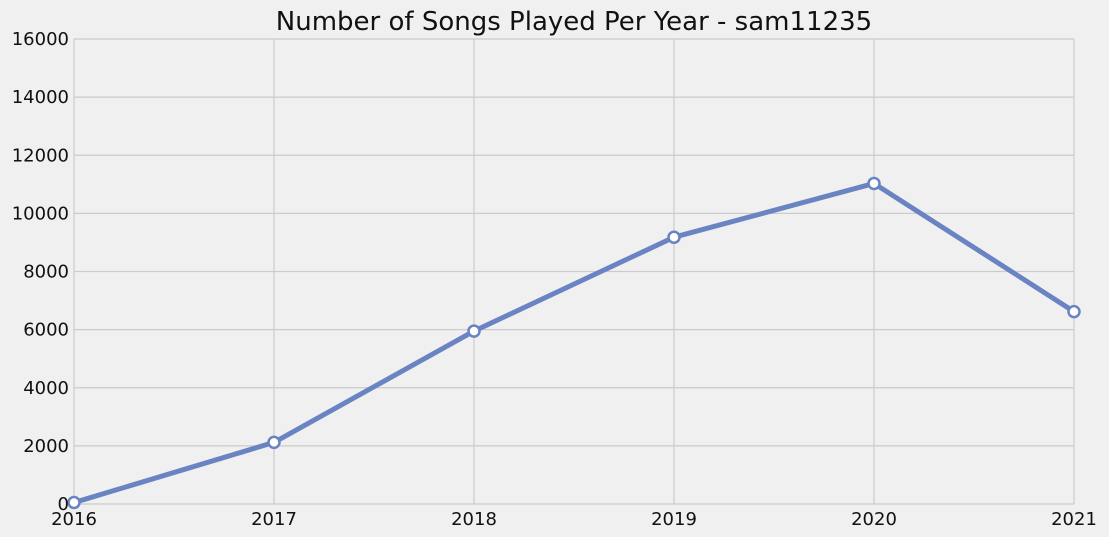 The image size is (1109, 537). I want to click on x-tick-label: 2017, so click(274, 519).